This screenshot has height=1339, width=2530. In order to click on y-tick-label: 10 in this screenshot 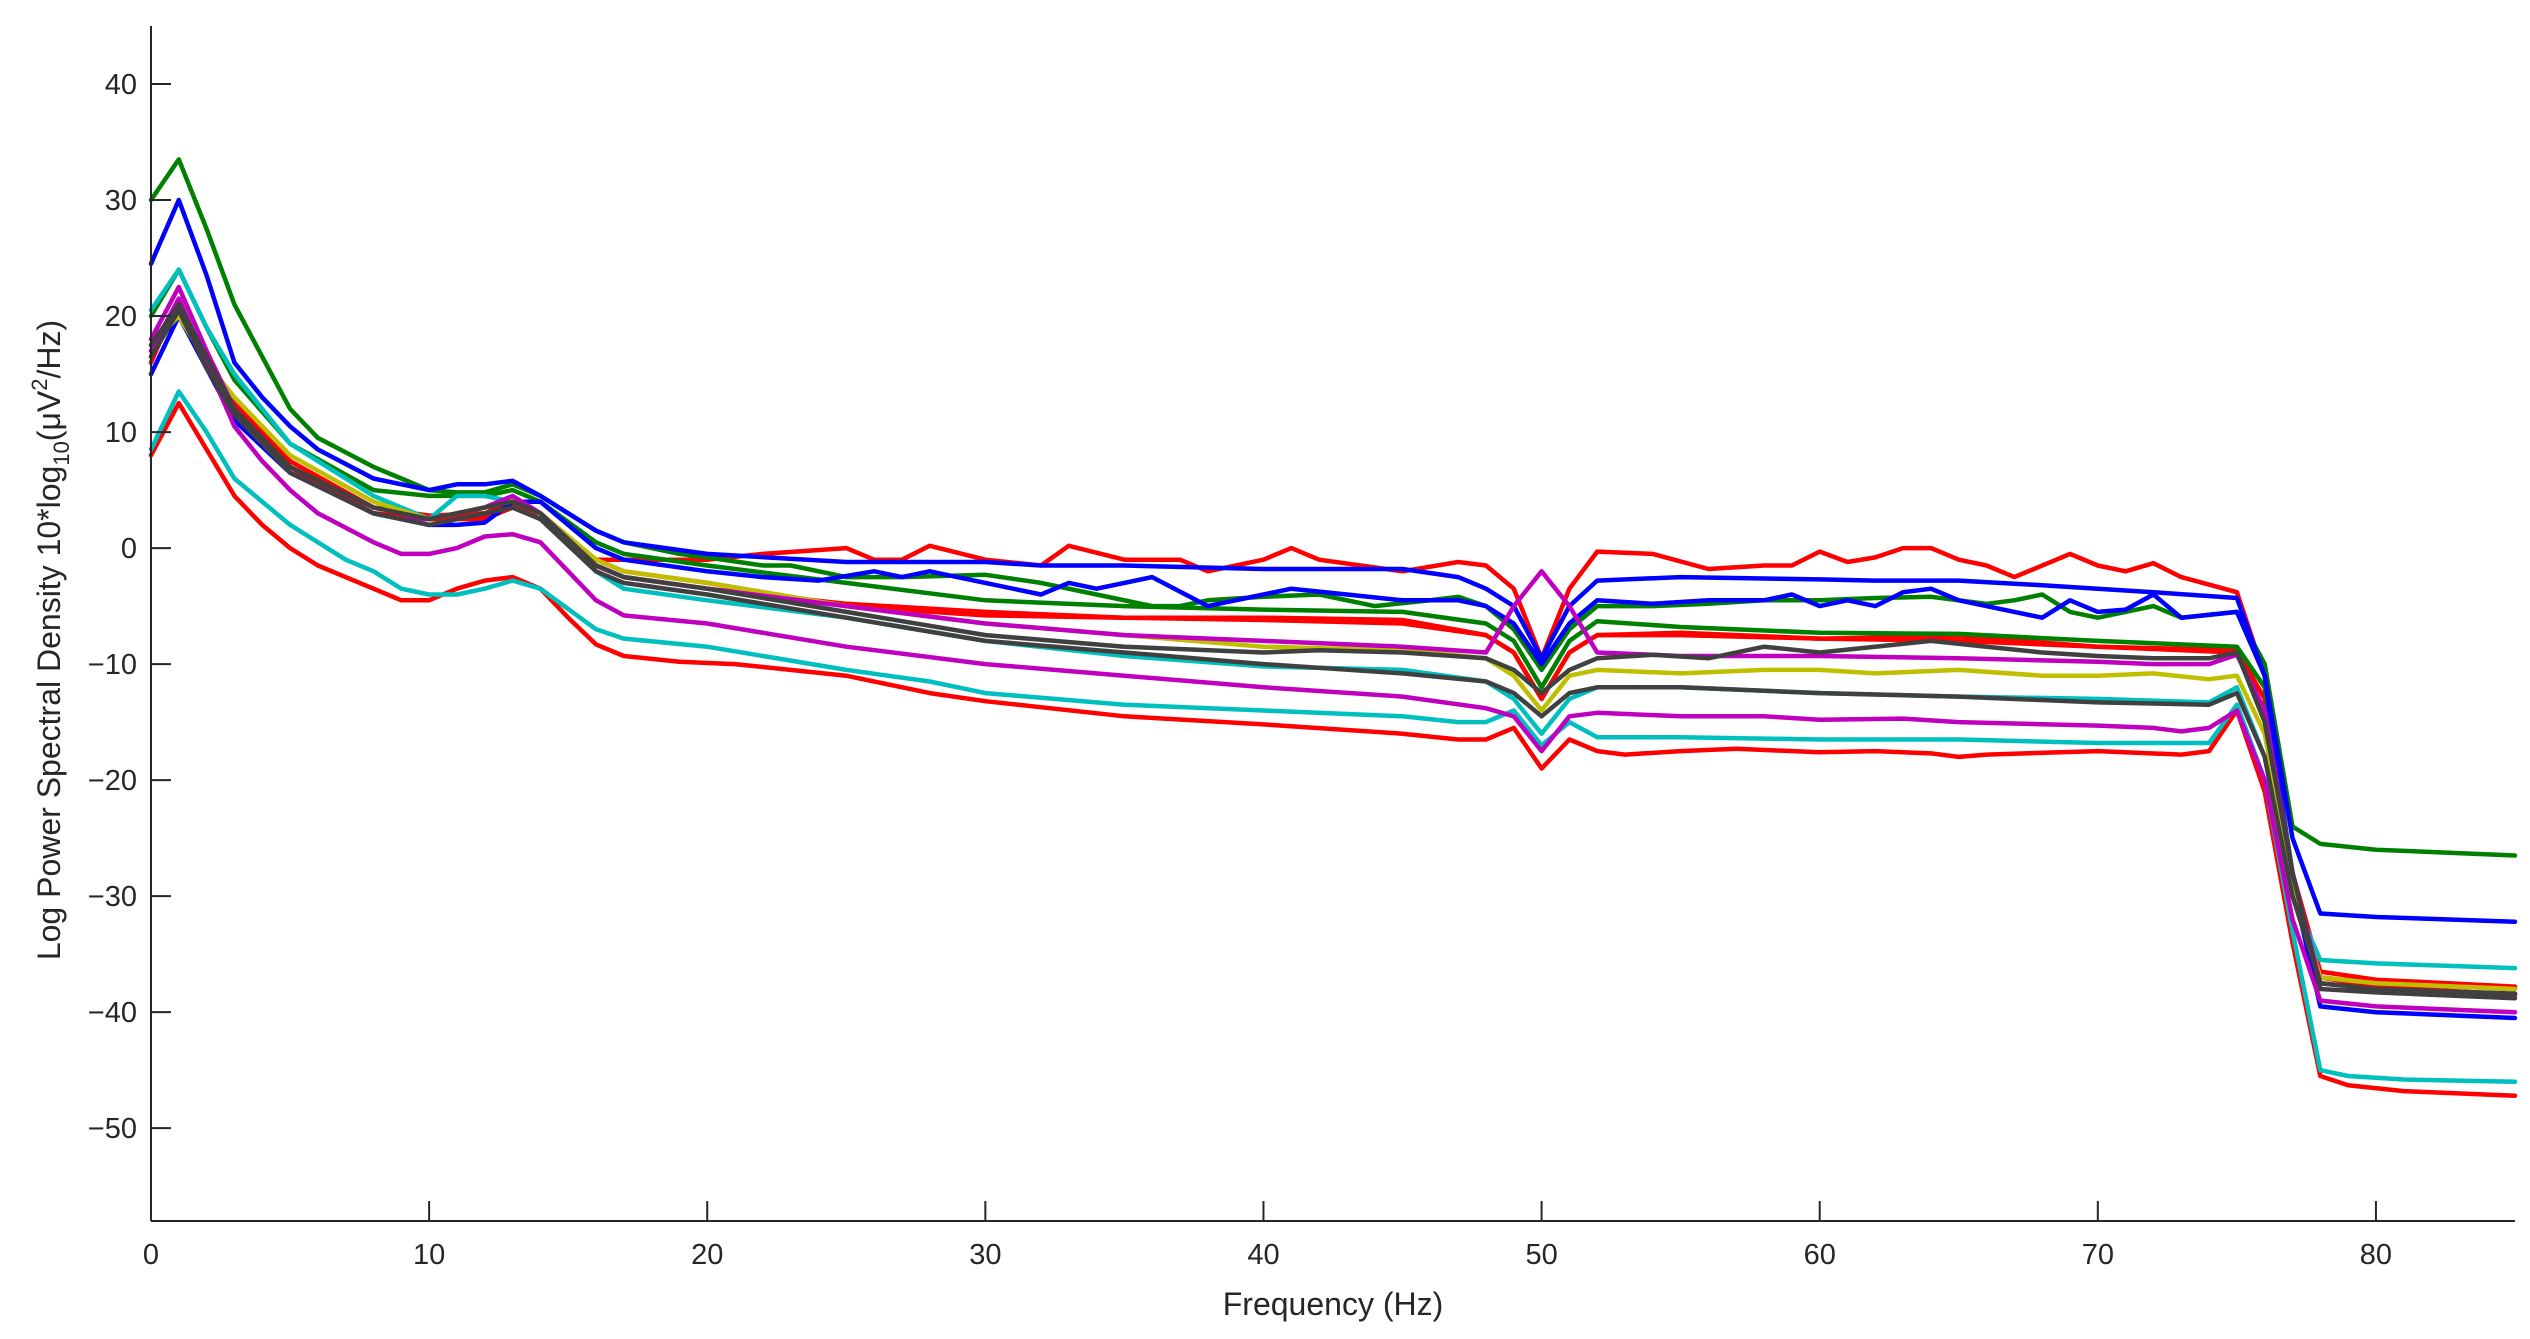, I will do `click(121, 433)`.